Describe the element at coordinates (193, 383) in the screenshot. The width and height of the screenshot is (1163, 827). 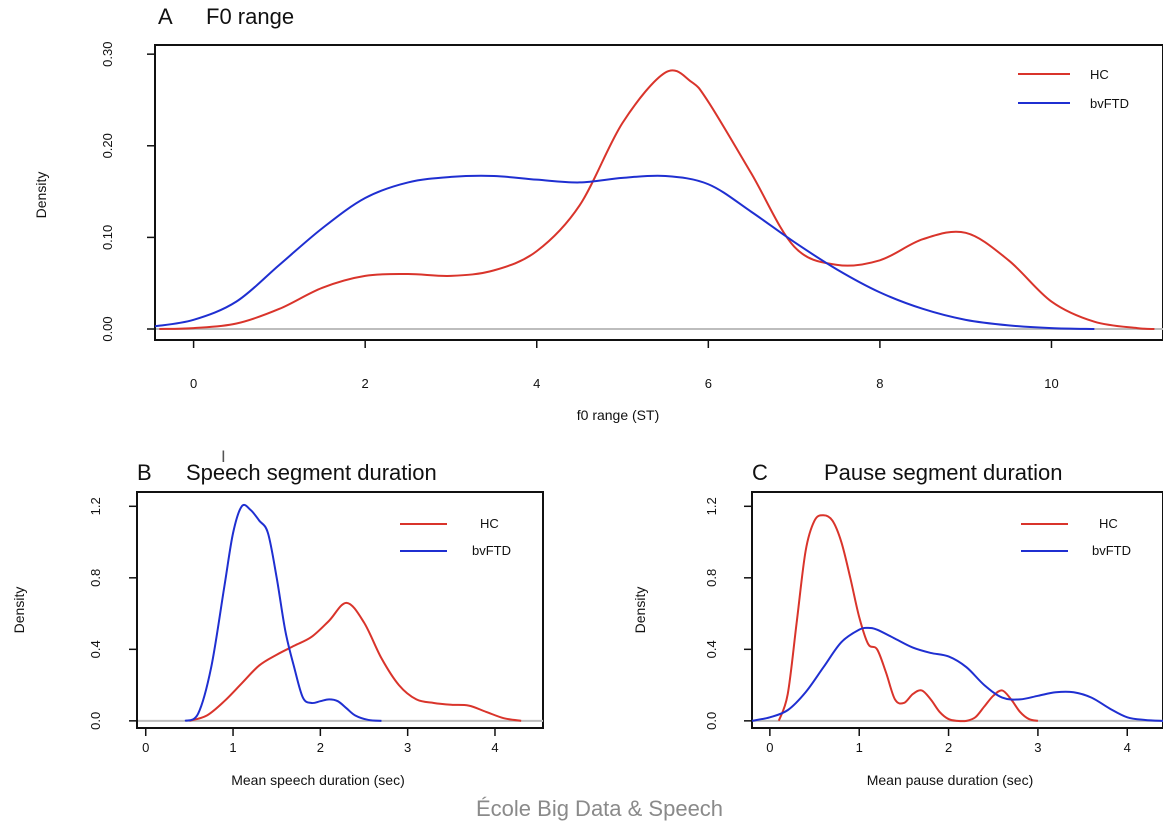
I see `x-tick-label-a: 0` at that location.